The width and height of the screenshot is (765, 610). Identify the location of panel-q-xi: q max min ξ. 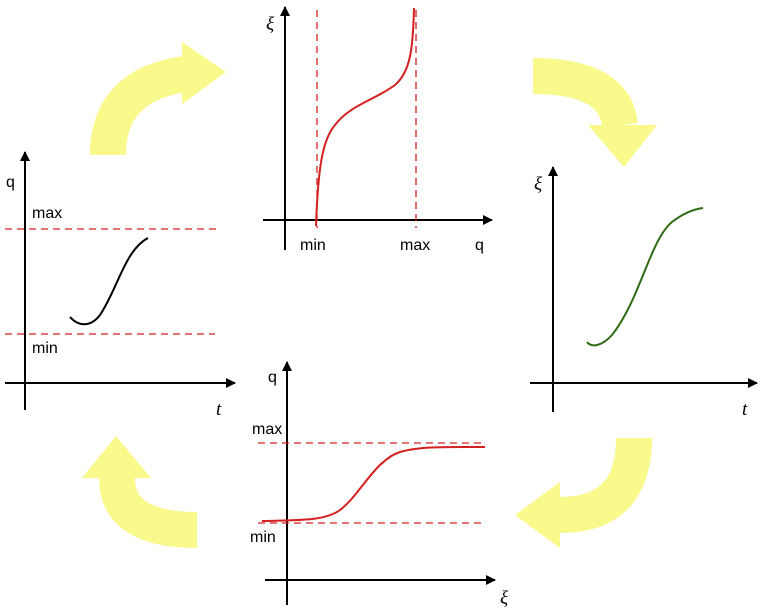
(379, 485).